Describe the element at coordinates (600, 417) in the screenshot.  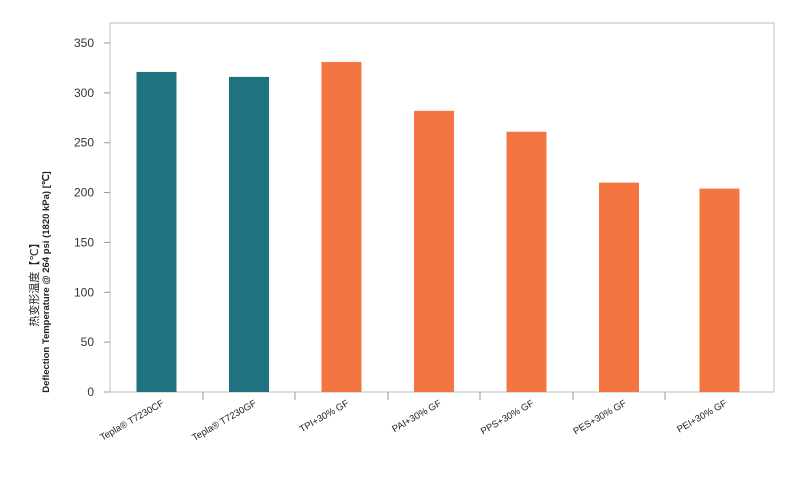
I see `x-tick-label: PES+30% GF` at that location.